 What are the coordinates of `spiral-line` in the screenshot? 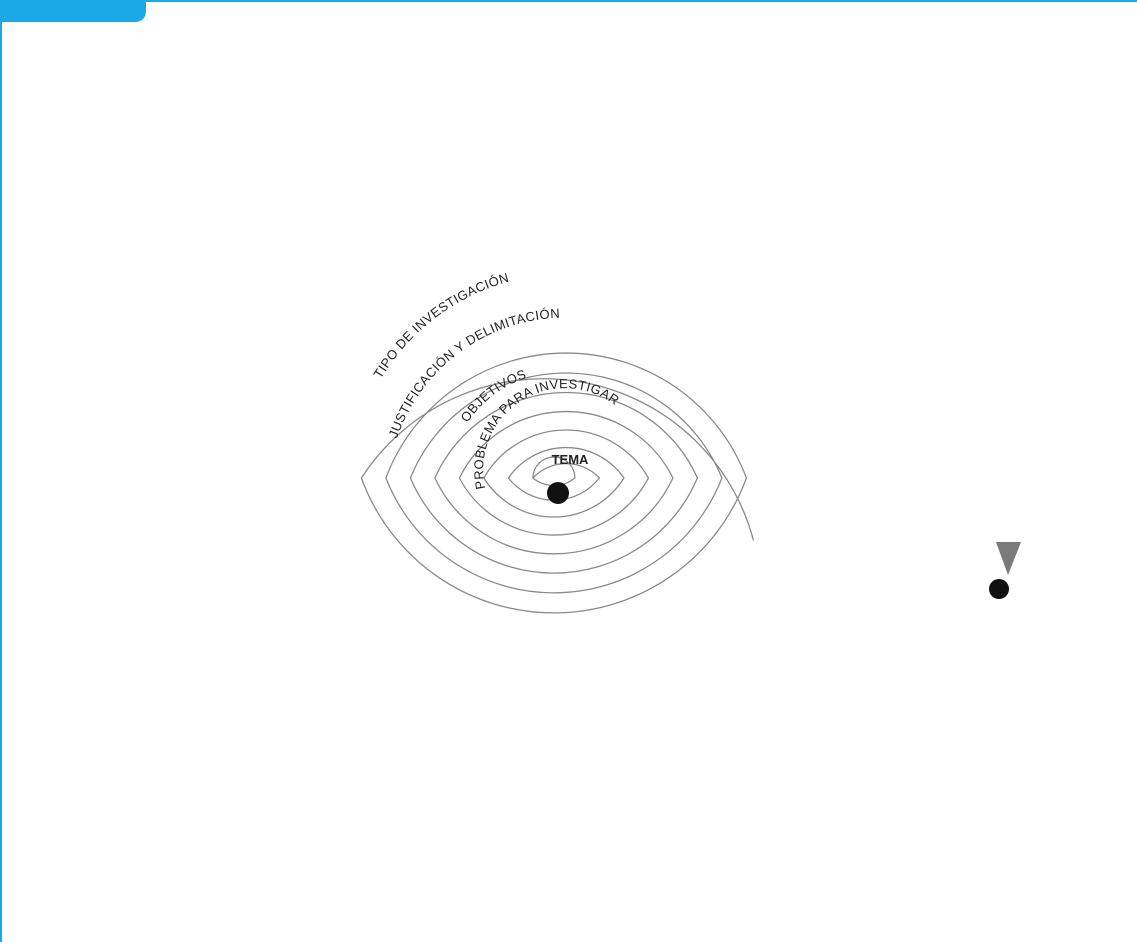 It's located at (557, 483).